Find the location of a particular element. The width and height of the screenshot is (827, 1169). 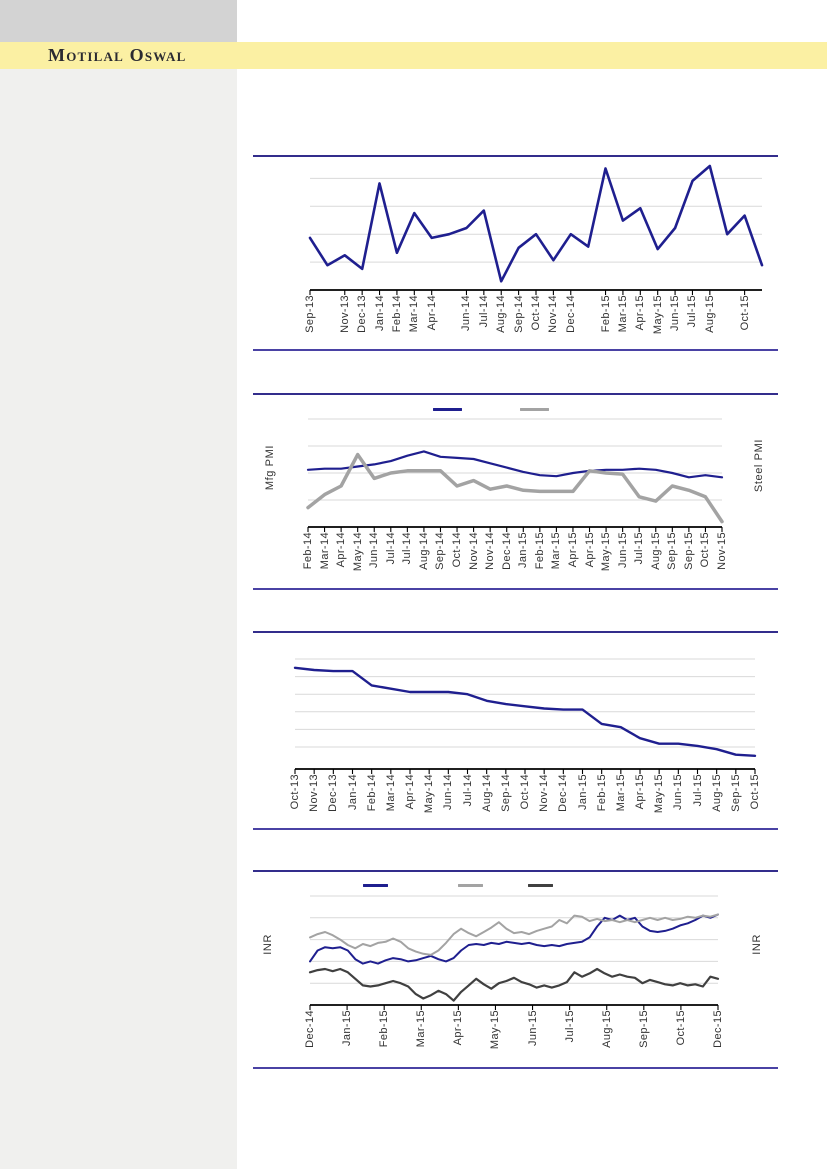

x-axis-label: Dec-15 is located at coordinates (718, 1029).